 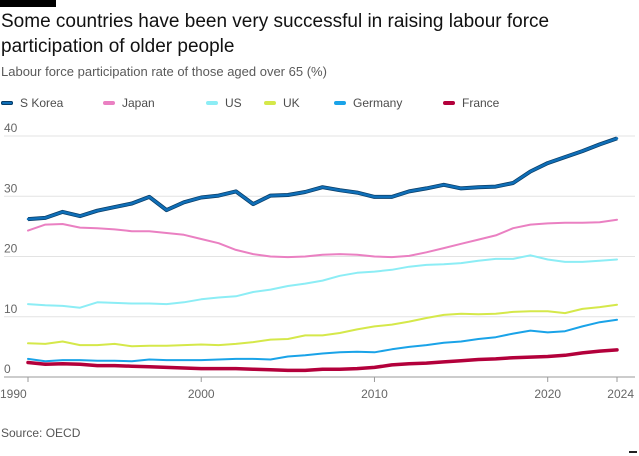 What do you see at coordinates (547, 394) in the screenshot?
I see `x-tick-label: 2020` at bounding box center [547, 394].